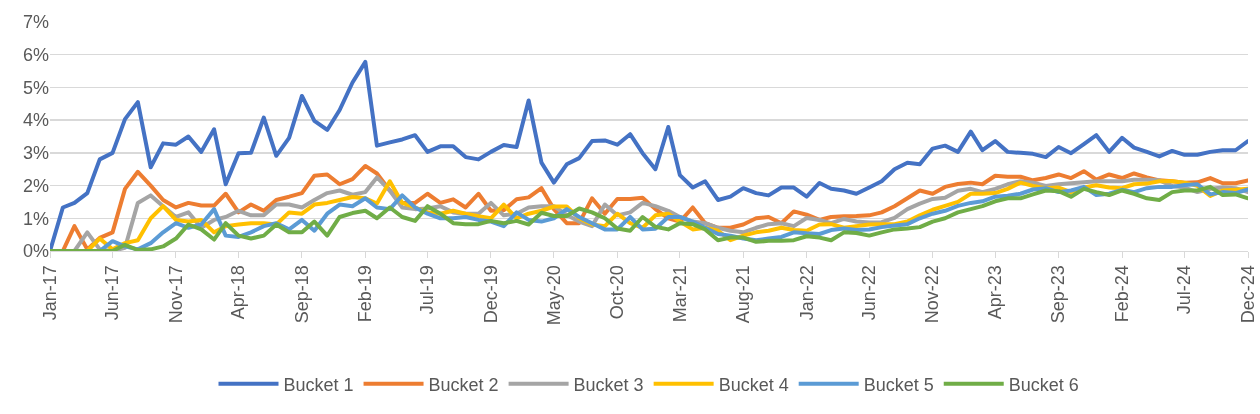 The width and height of the screenshot is (1260, 414). Describe the element at coordinates (1247, 294) in the screenshot. I see `x-tick-label: Dec-24` at that location.